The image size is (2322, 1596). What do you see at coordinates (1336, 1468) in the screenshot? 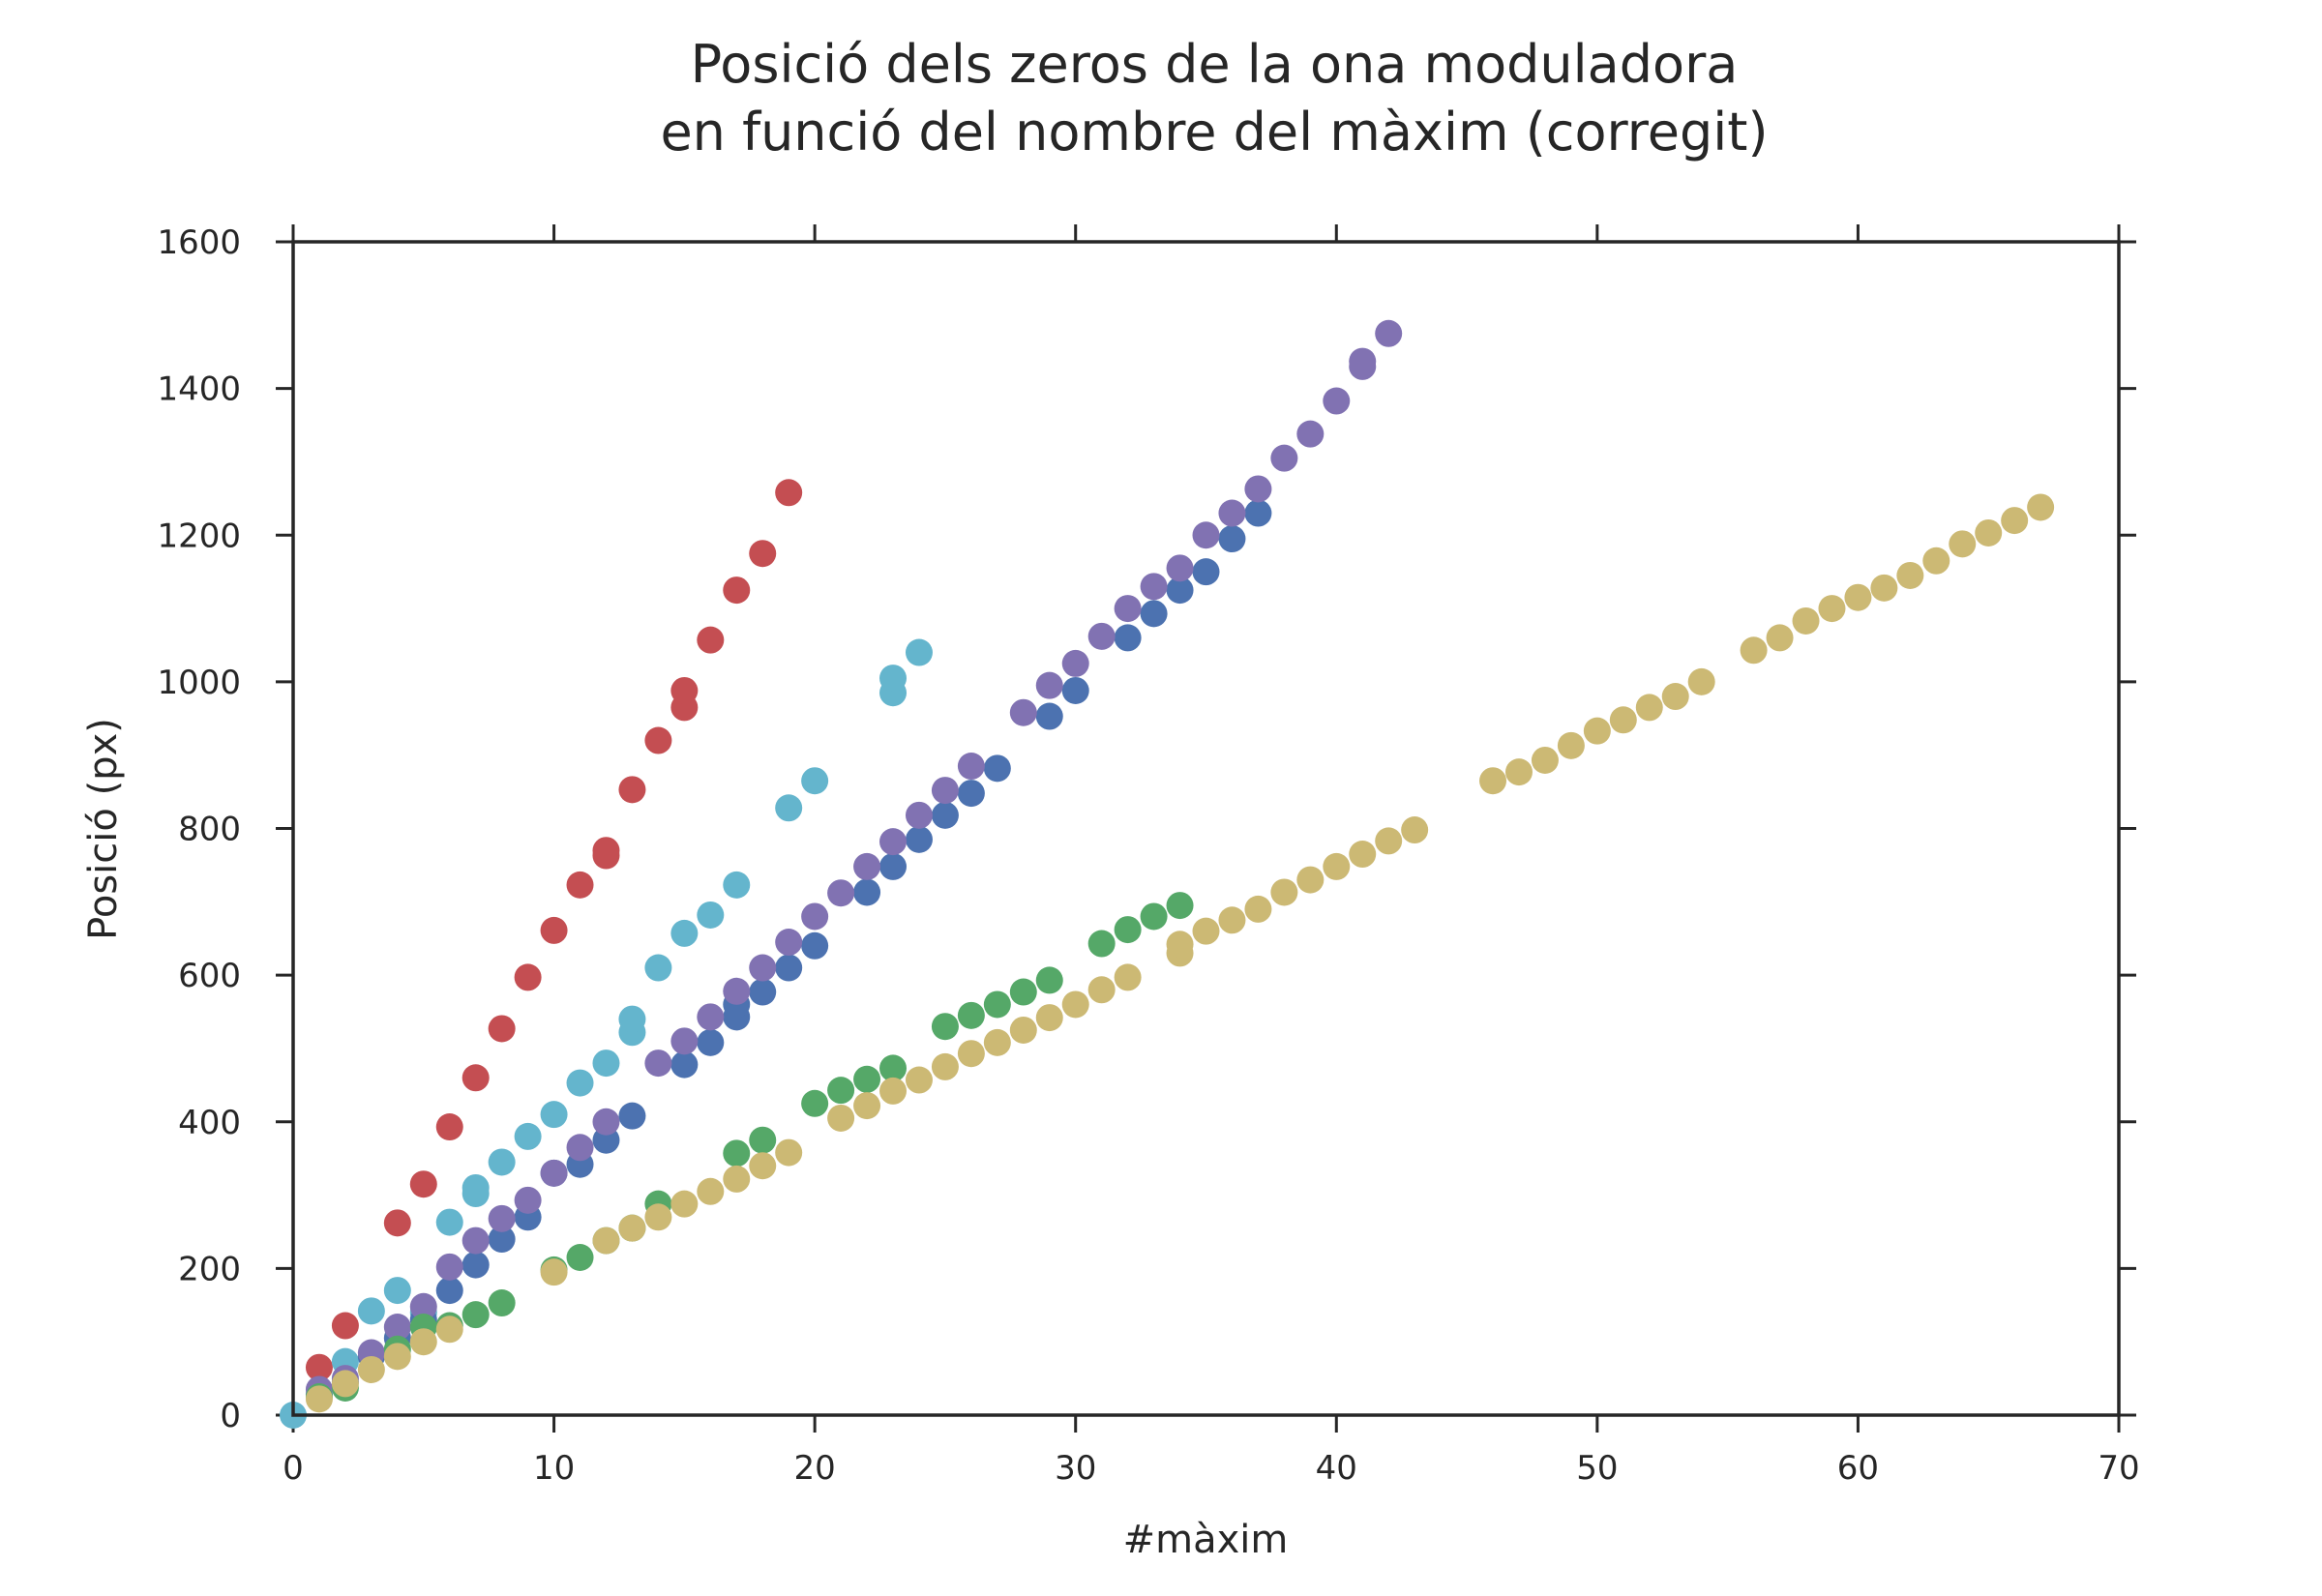
I see `x-tick-label: 40` at bounding box center [1336, 1468].